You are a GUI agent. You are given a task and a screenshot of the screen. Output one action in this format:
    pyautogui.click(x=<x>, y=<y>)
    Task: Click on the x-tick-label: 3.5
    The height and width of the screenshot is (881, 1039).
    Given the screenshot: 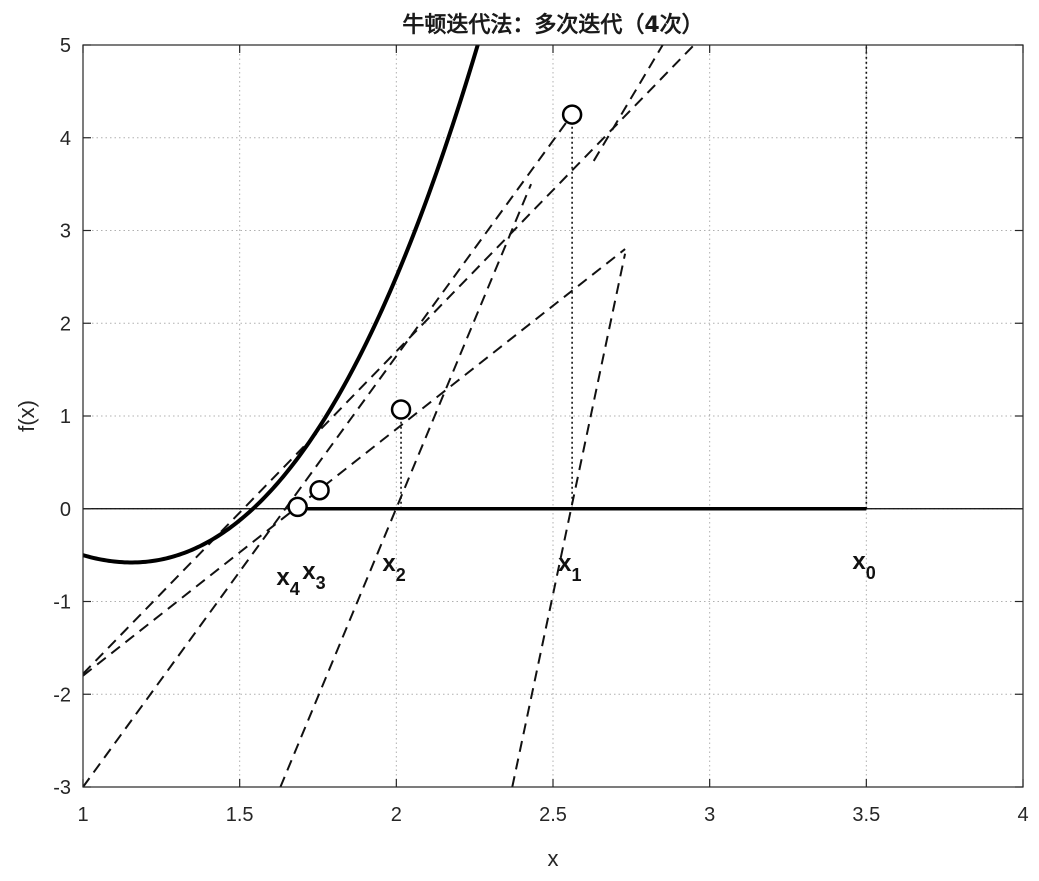 What is the action you would take?
    pyautogui.click(x=866, y=815)
    